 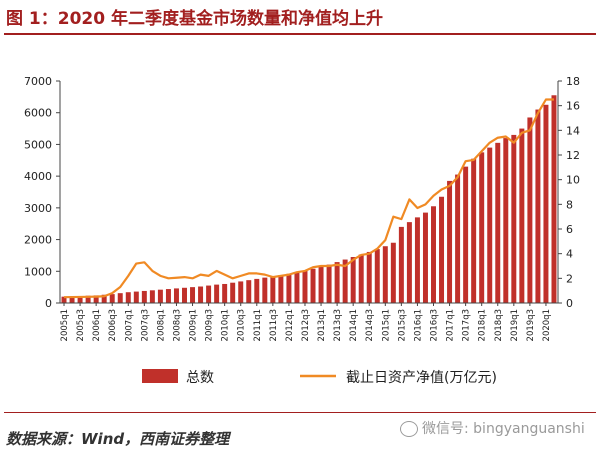 What do you see at coordinates (233, 292) in the screenshot?
I see `bar-2010q2` at bounding box center [233, 292].